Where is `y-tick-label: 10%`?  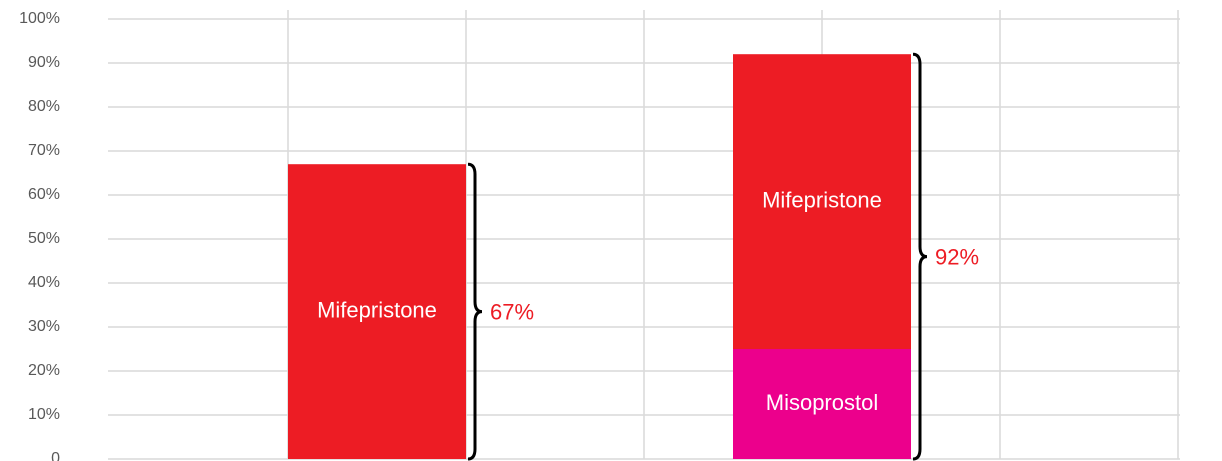
y-tick-label: 10% is located at coordinates (44, 414).